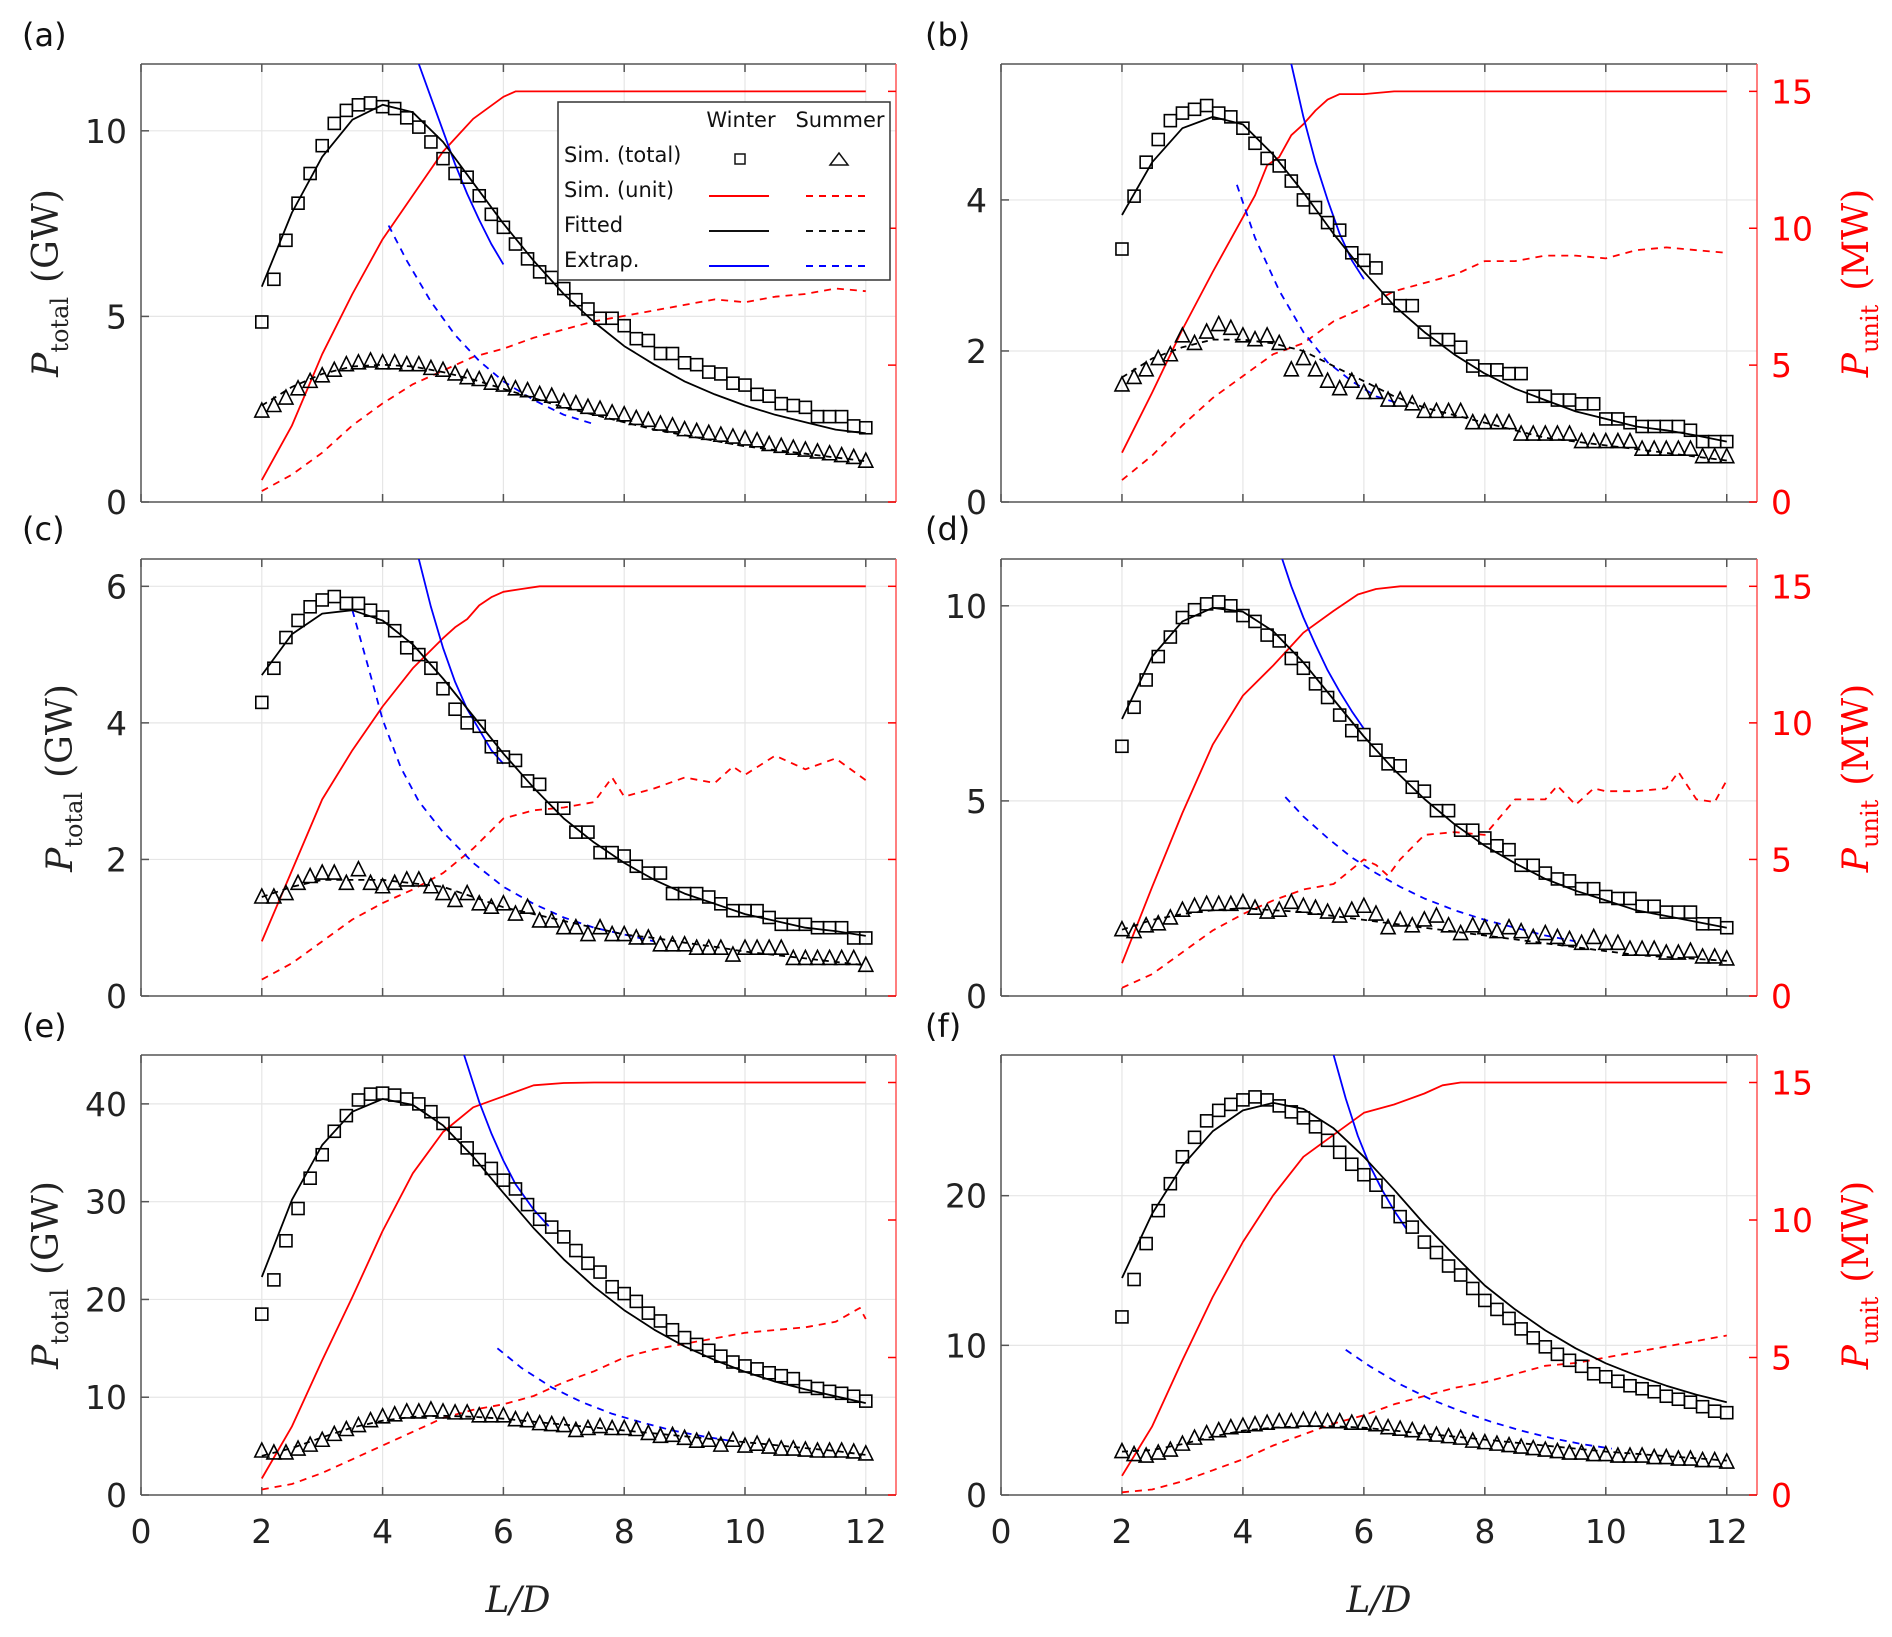  Describe the element at coordinates (1781, 365) in the screenshot. I see `y2-tick-label: 5` at that location.